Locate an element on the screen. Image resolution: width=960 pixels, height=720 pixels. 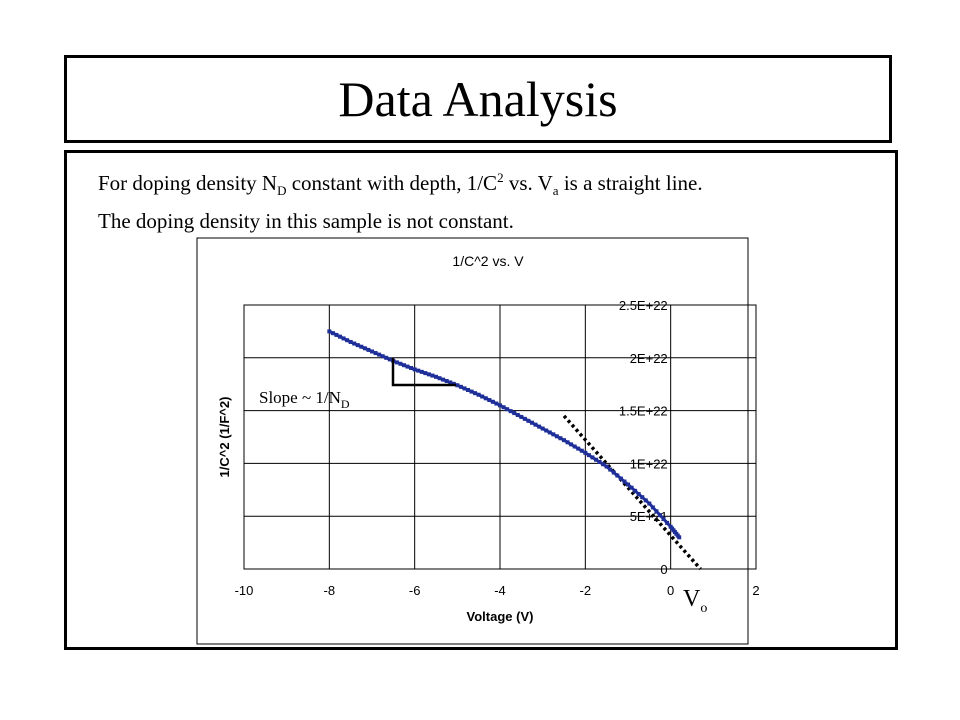
tangent-line-segment is located at coordinates (632, 492).